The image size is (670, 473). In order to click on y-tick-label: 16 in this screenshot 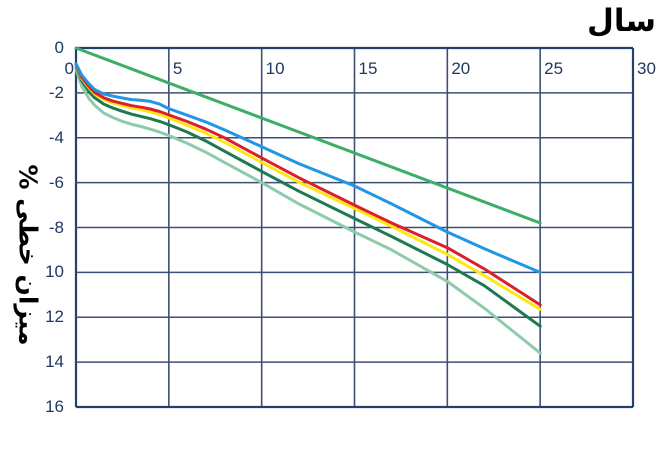, I will do `click(54, 406)`.